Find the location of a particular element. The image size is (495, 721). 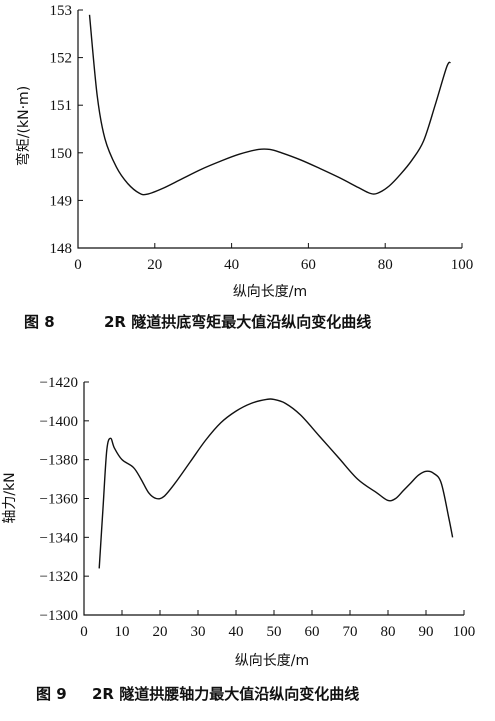

chart2-x-tick-label: 40 is located at coordinates (236, 632).